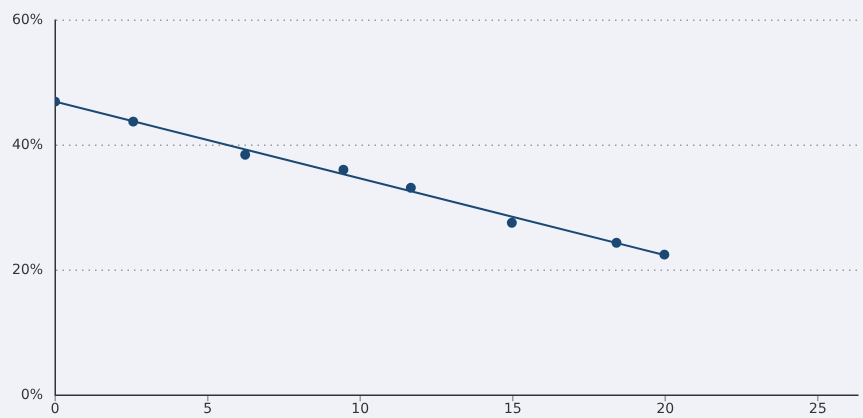 This screenshot has width=863, height=418. I want to click on y-tick-label: 60%, so click(28, 20).